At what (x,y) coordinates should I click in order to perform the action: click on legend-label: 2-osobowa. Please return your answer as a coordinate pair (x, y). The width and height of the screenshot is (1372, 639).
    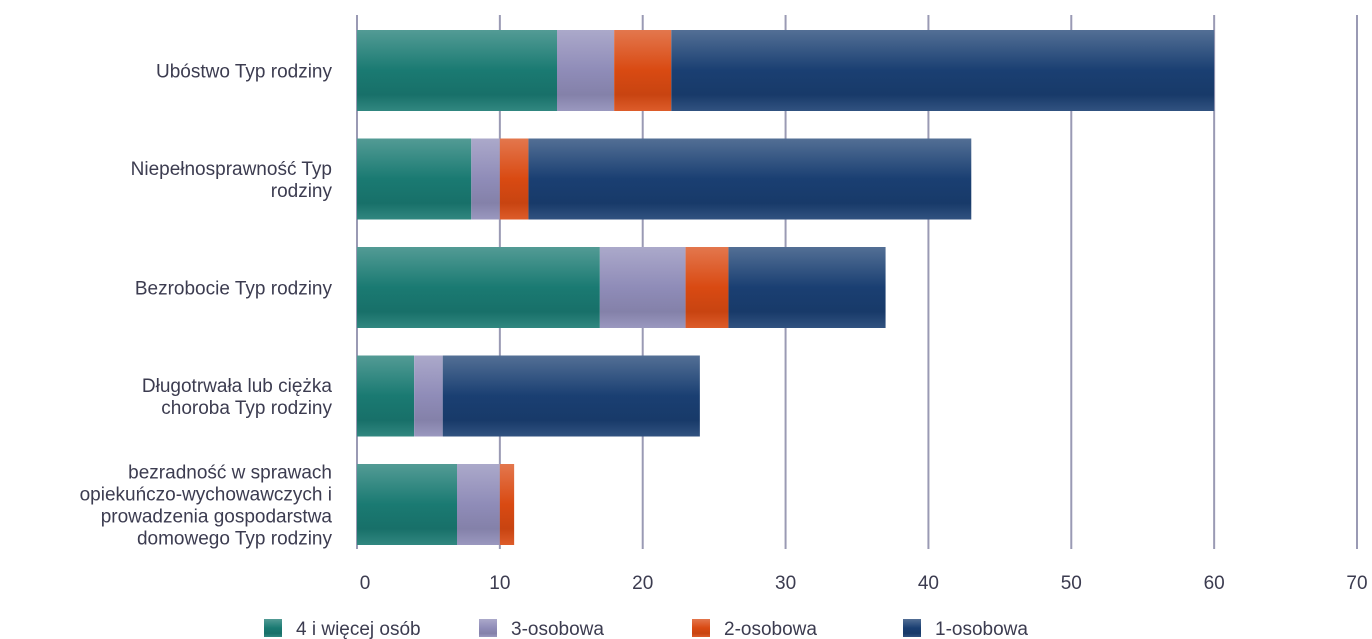
    Looking at the image, I should click on (770, 629).